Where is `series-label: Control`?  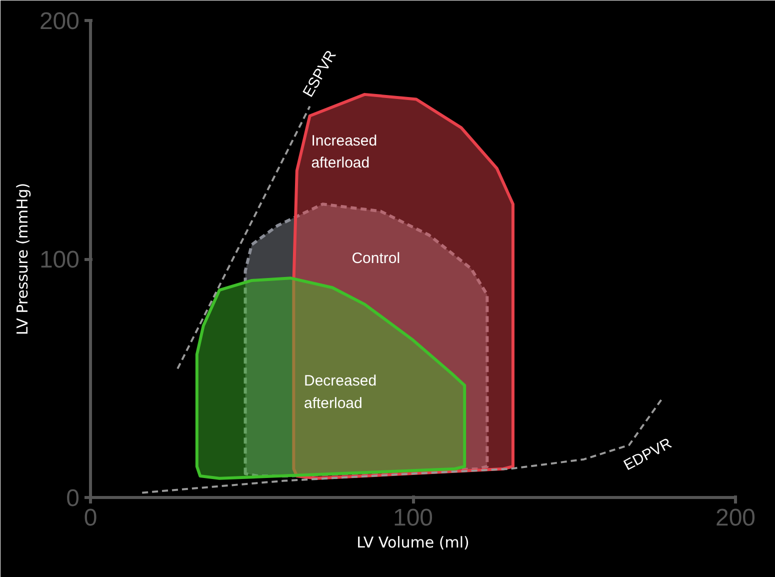
series-label: Control is located at coordinates (376, 259).